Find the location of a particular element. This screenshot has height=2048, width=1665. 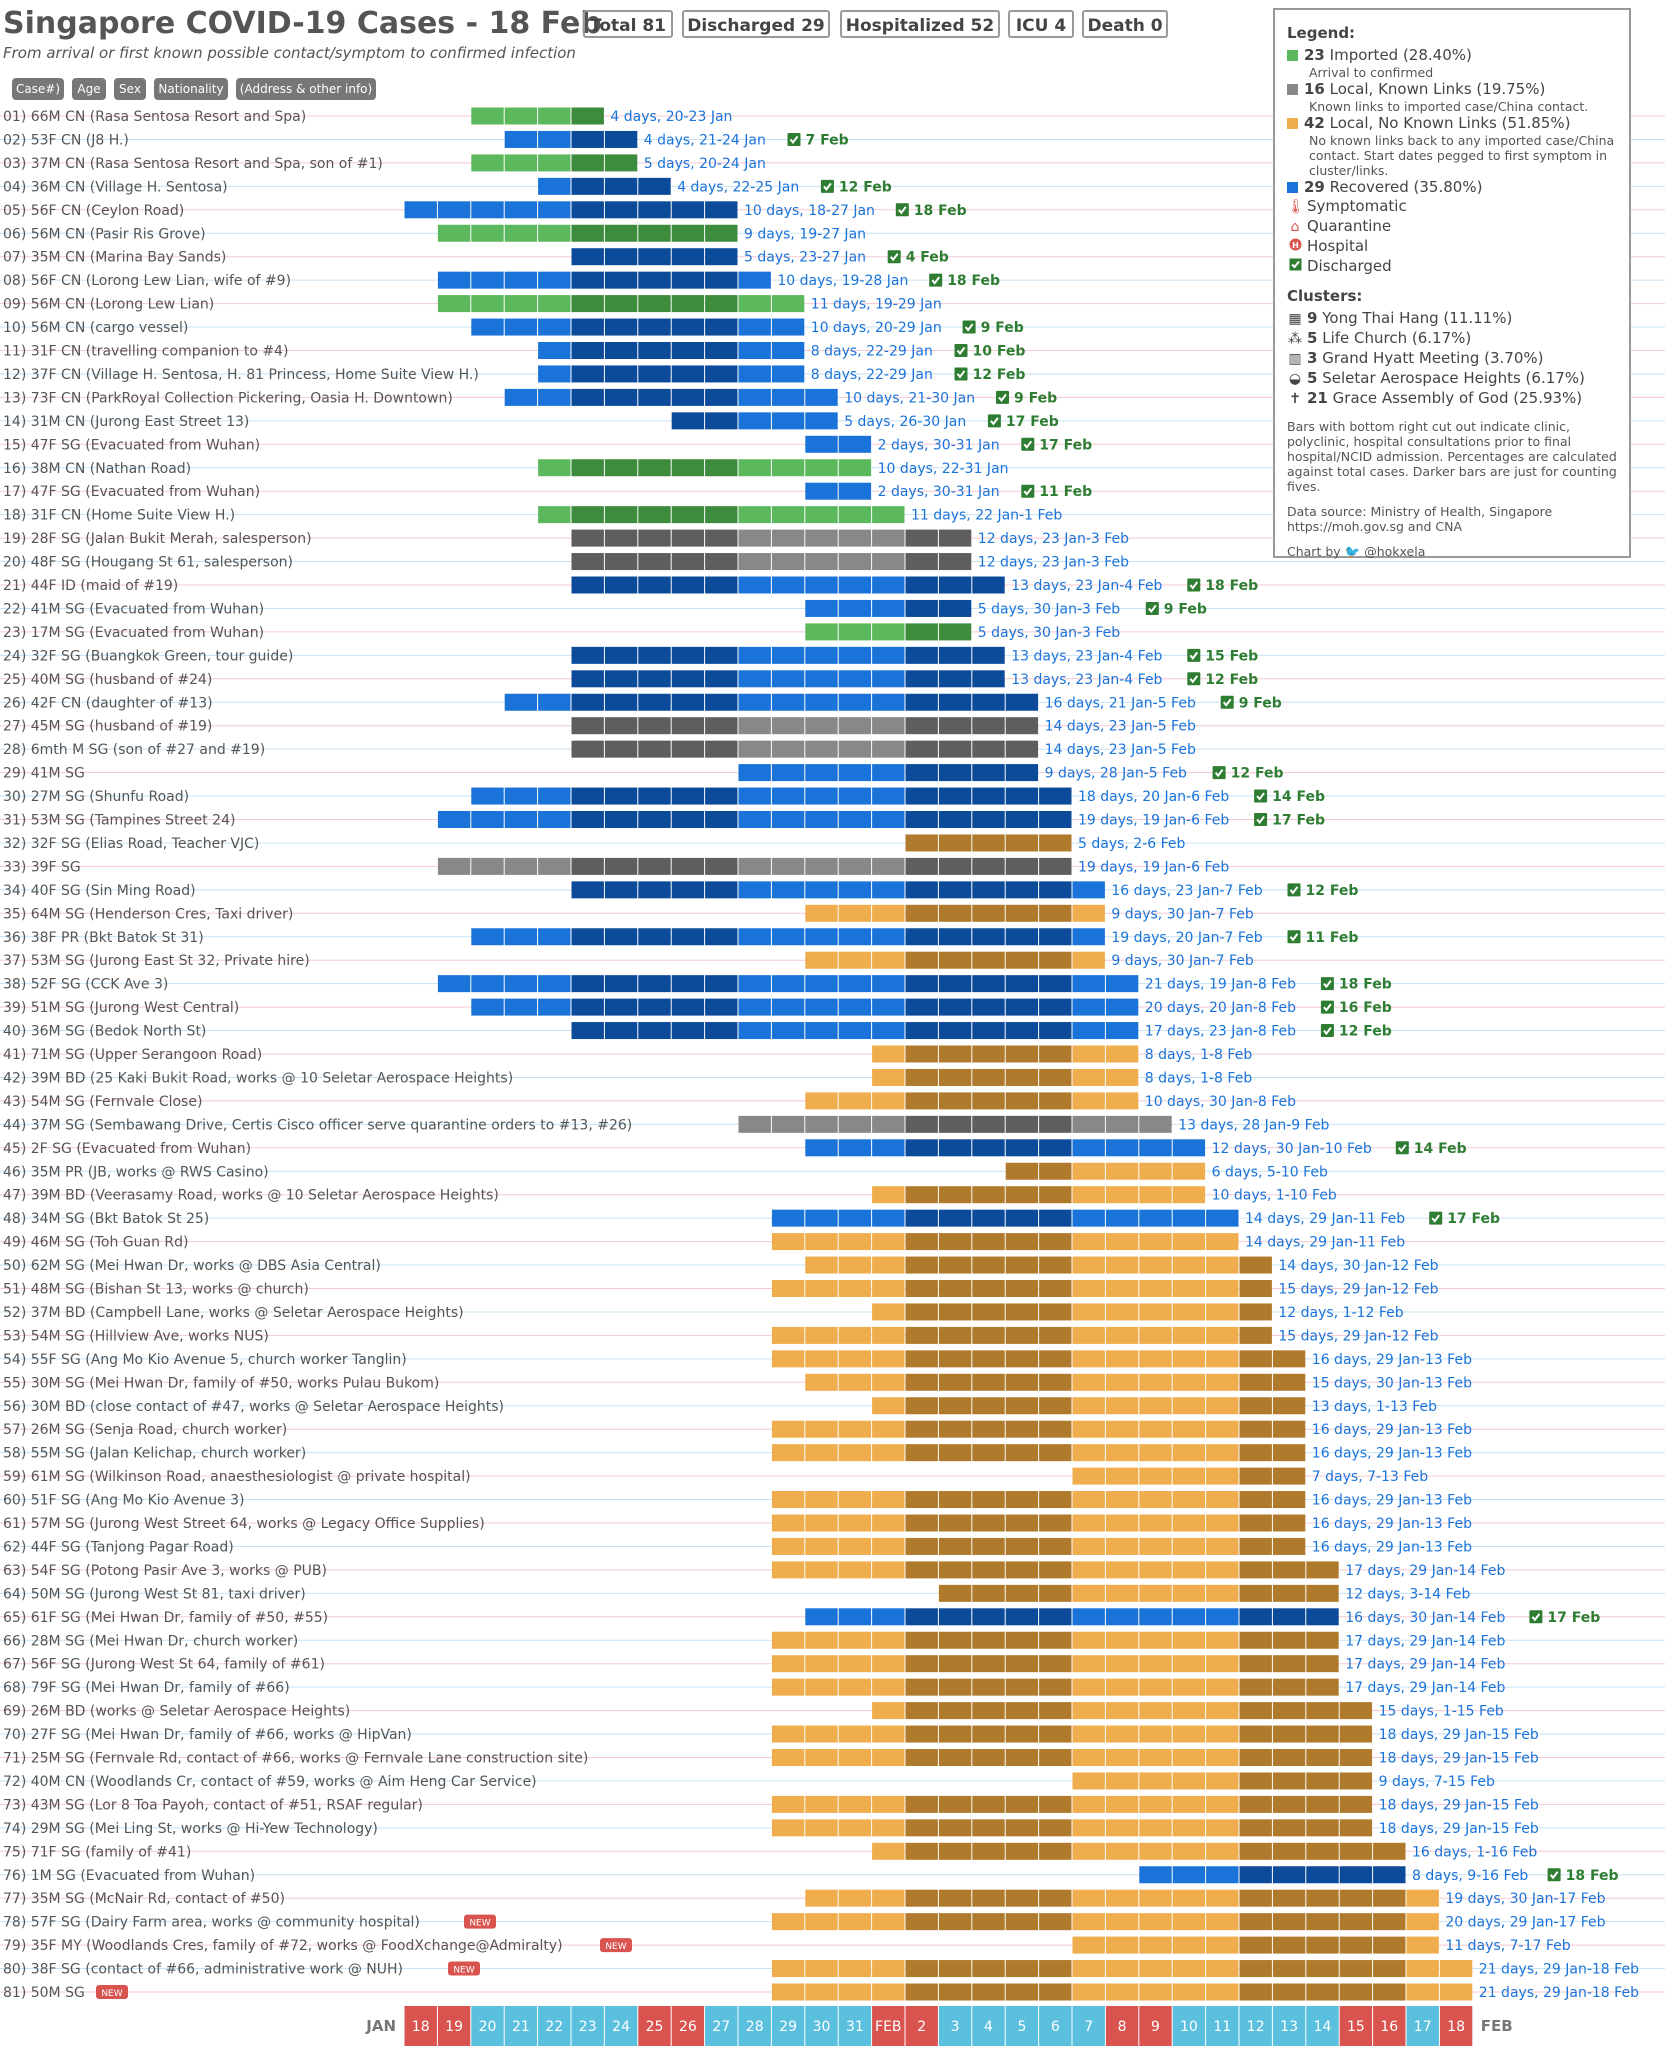

case-duration: 5 days, 26-30 Jan is located at coordinates (905, 422).